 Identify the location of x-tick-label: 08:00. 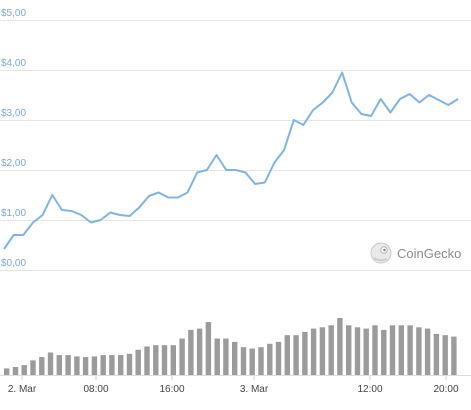
(95, 389).